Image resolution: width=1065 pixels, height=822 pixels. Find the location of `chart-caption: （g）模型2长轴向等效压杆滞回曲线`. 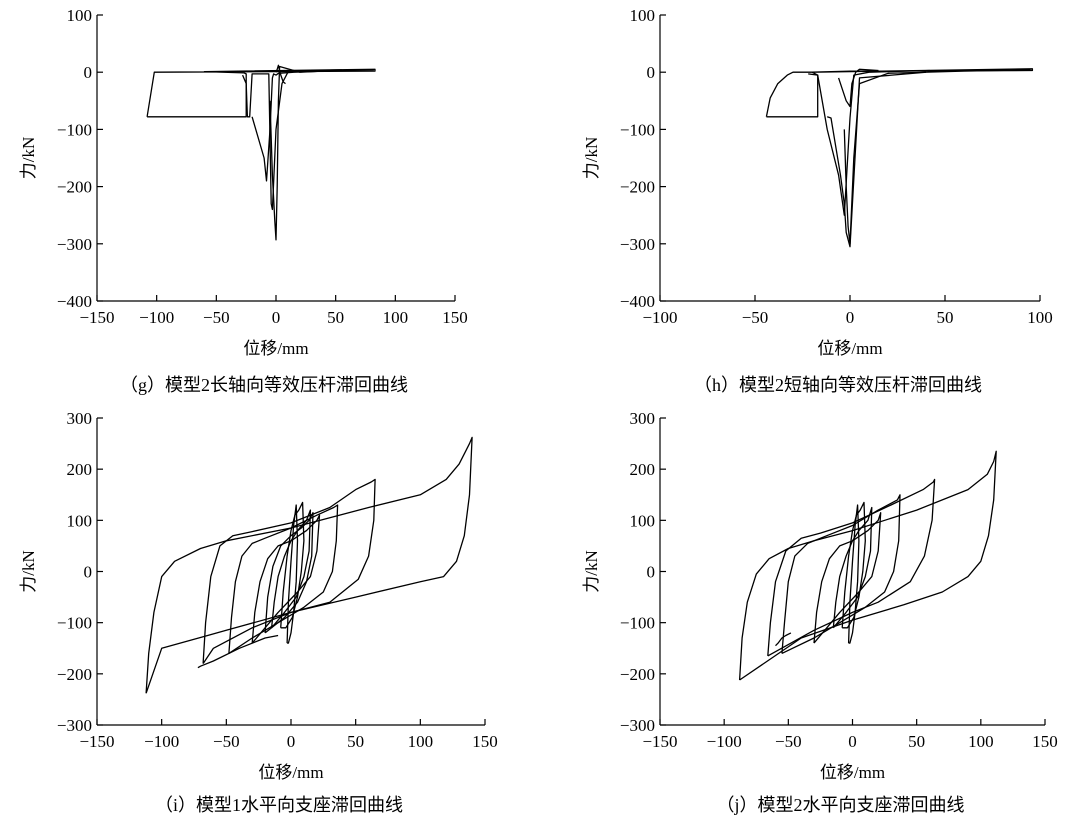

chart-caption: （g）模型2长轴向等效压杆滞回曲线 is located at coordinates (264, 385).